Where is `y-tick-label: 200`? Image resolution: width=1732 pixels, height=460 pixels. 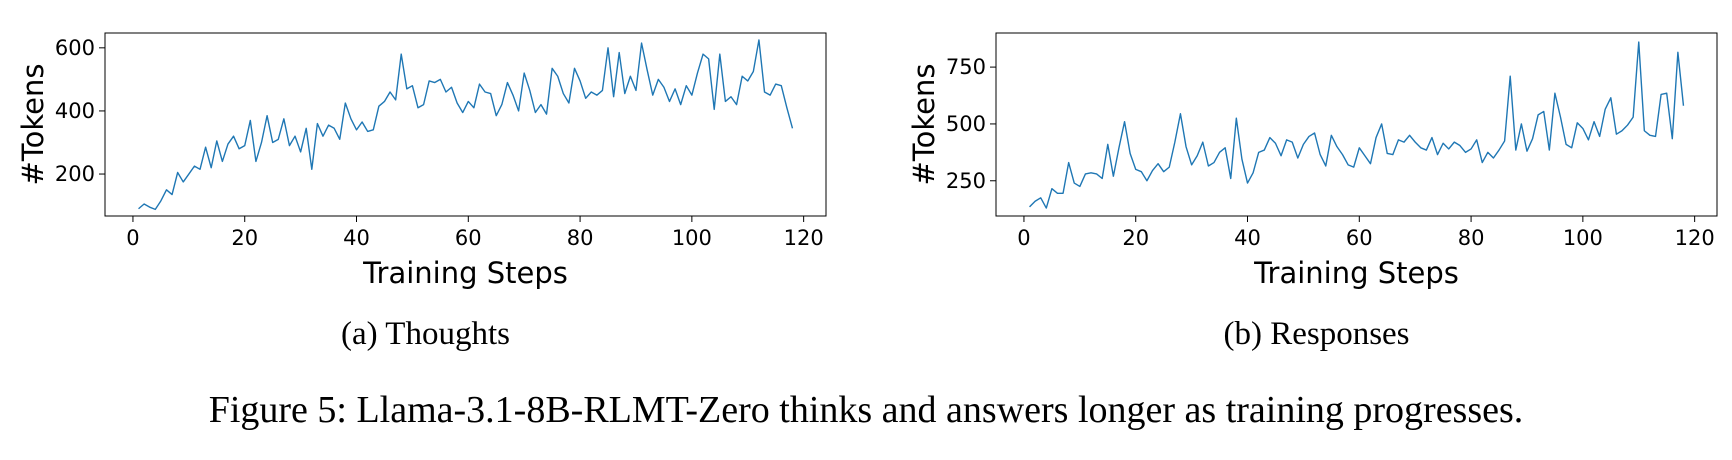 y-tick-label: 200 is located at coordinates (75, 174).